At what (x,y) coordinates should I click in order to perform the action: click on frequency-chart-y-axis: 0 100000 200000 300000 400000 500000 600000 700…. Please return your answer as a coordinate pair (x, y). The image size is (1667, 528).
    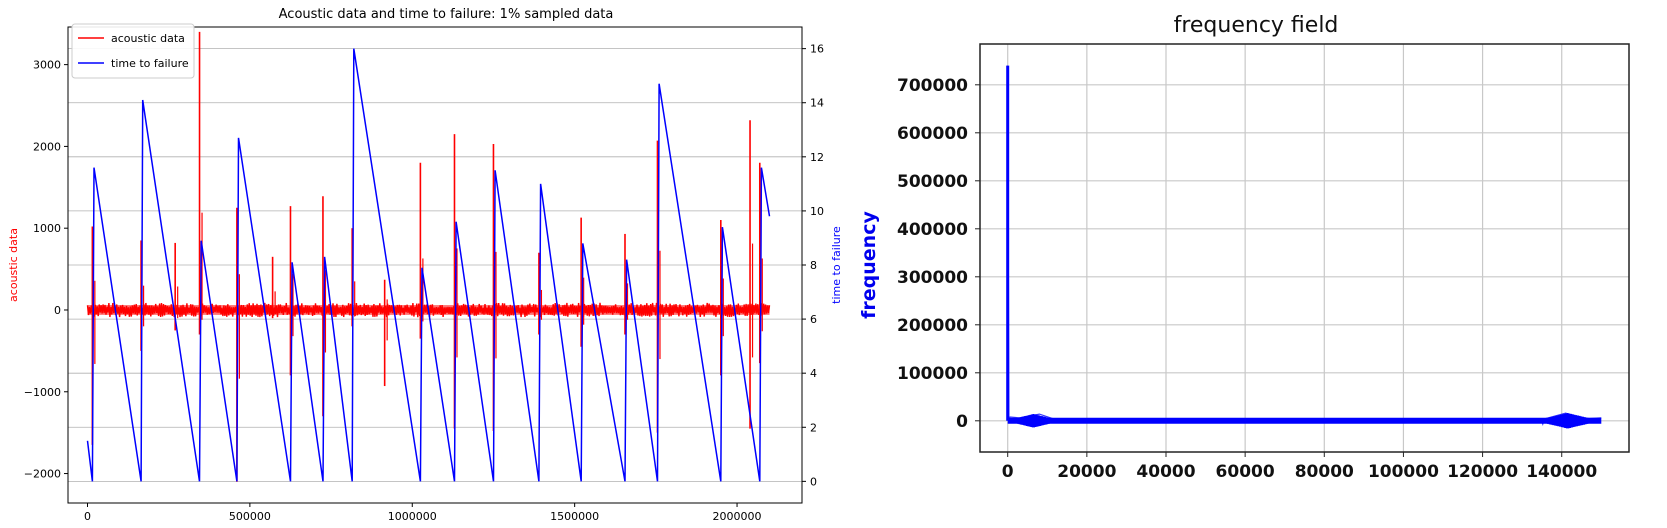
    Looking at the image, I should click on (938, 254).